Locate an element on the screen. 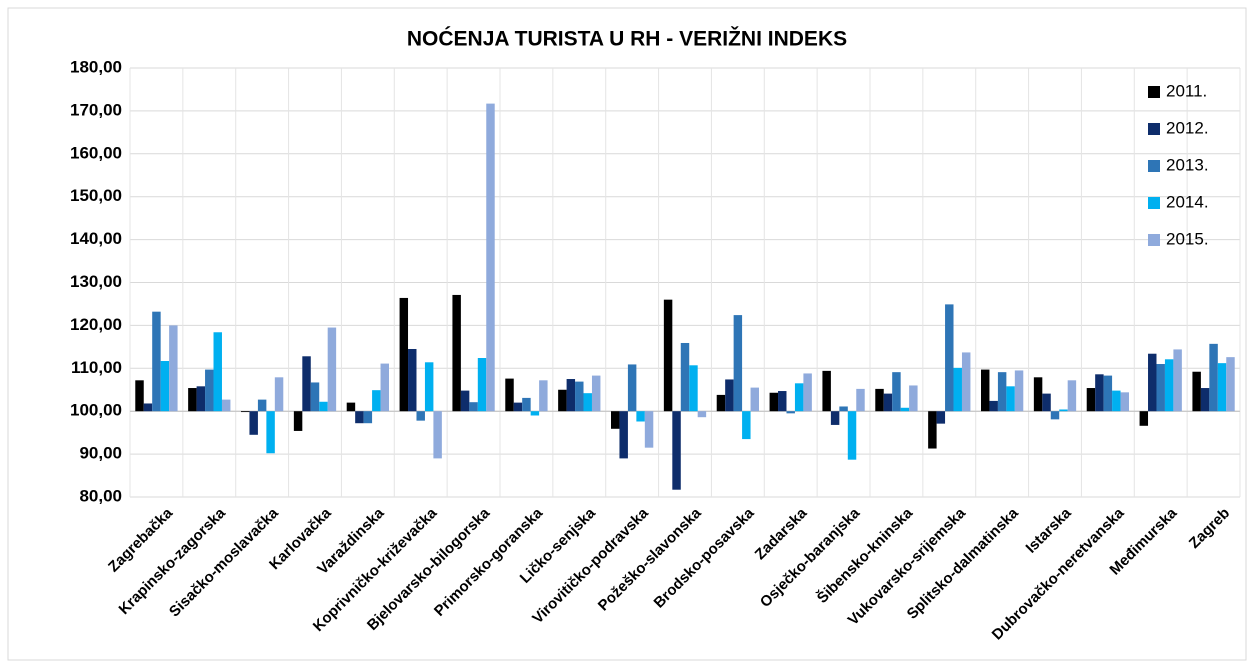 The image size is (1255, 669). legend-label: 2014. is located at coordinates (1187, 201).